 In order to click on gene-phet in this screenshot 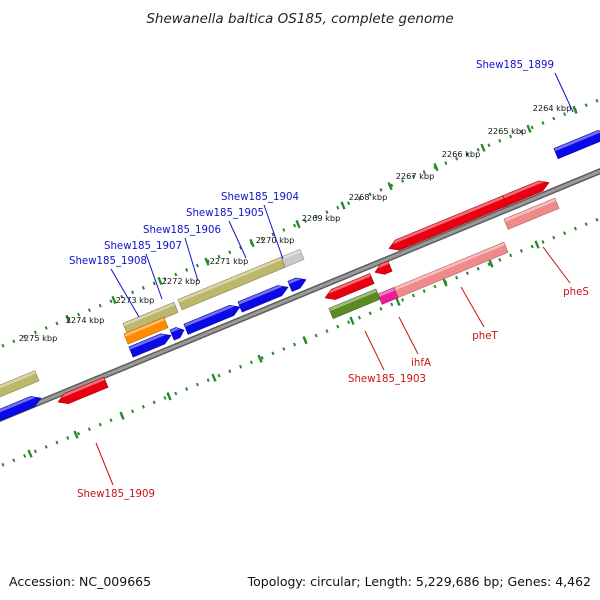, I will do `click(447, 224)`.